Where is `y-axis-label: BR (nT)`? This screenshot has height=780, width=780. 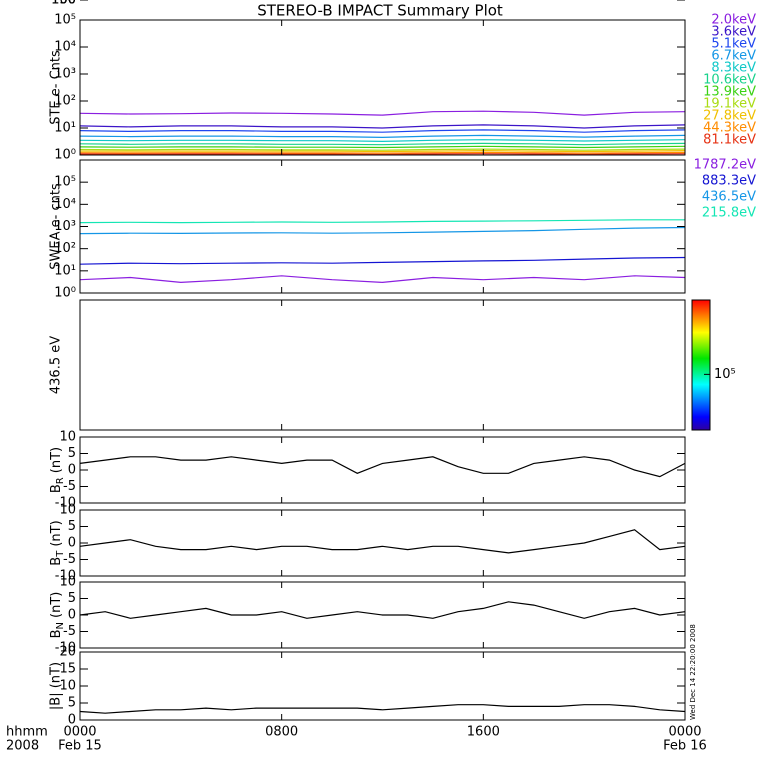 y-axis-label: BR (nT) is located at coordinates (58, 470).